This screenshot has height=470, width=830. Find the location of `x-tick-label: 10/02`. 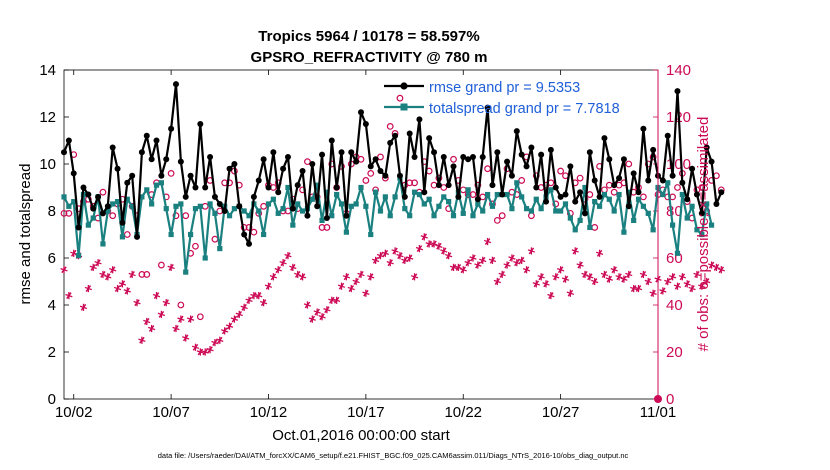

x-tick-label: 10/02 is located at coordinates (74, 412).